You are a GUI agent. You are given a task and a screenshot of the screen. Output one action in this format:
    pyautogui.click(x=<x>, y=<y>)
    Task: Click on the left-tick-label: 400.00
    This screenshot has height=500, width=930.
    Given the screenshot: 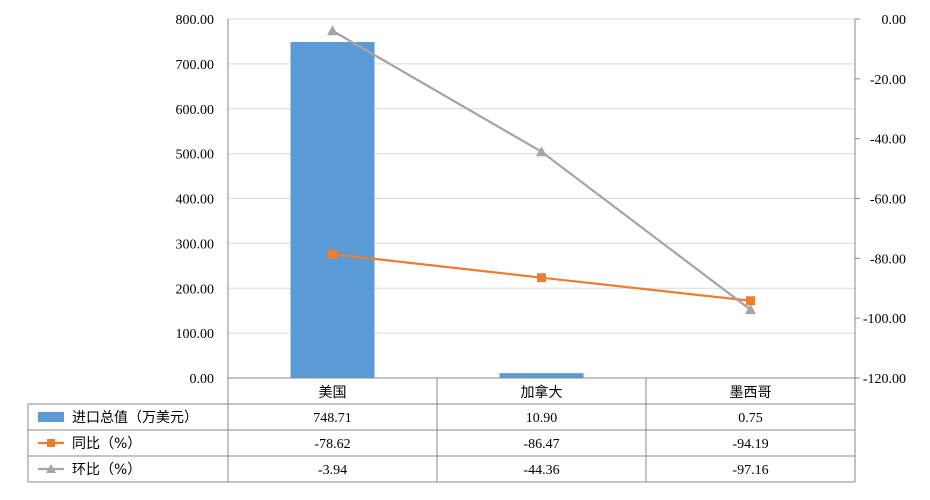 What is the action you would take?
    pyautogui.click(x=195, y=200)
    